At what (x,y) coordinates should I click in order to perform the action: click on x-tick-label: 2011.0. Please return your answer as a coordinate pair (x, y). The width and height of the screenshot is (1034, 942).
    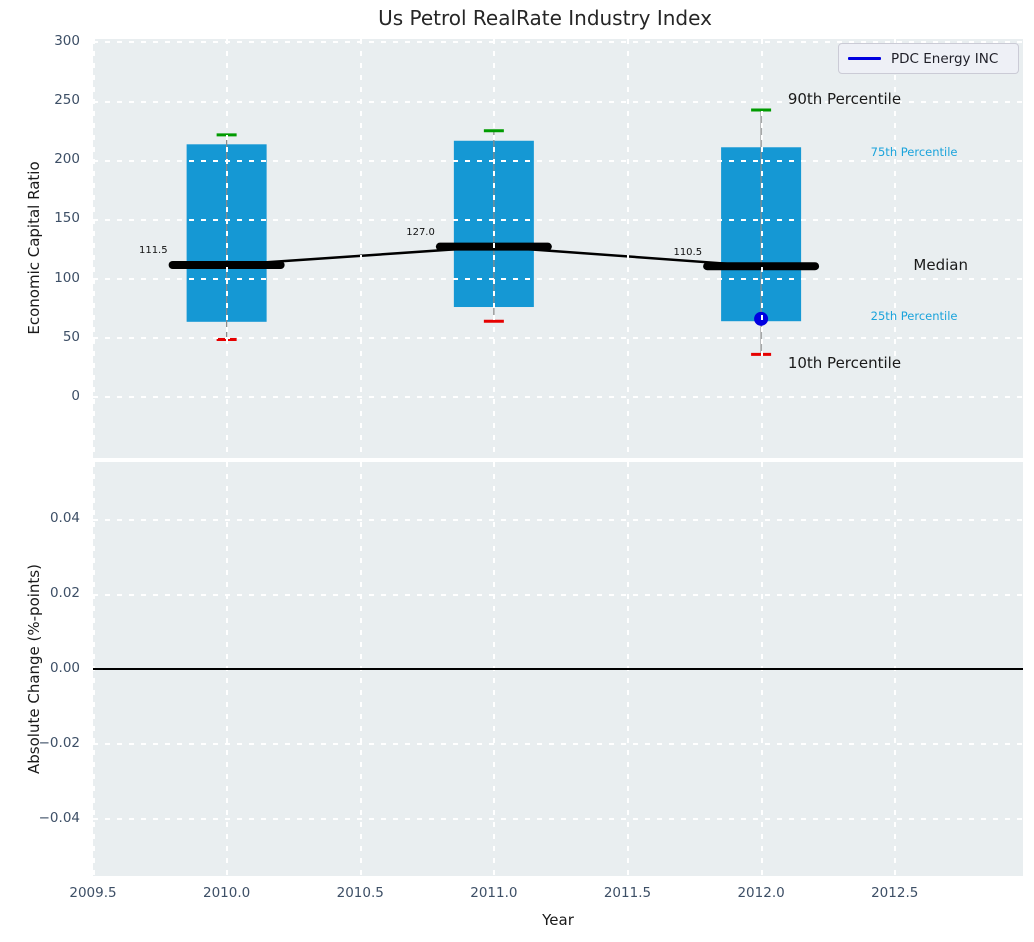
    Looking at the image, I should click on (494, 893).